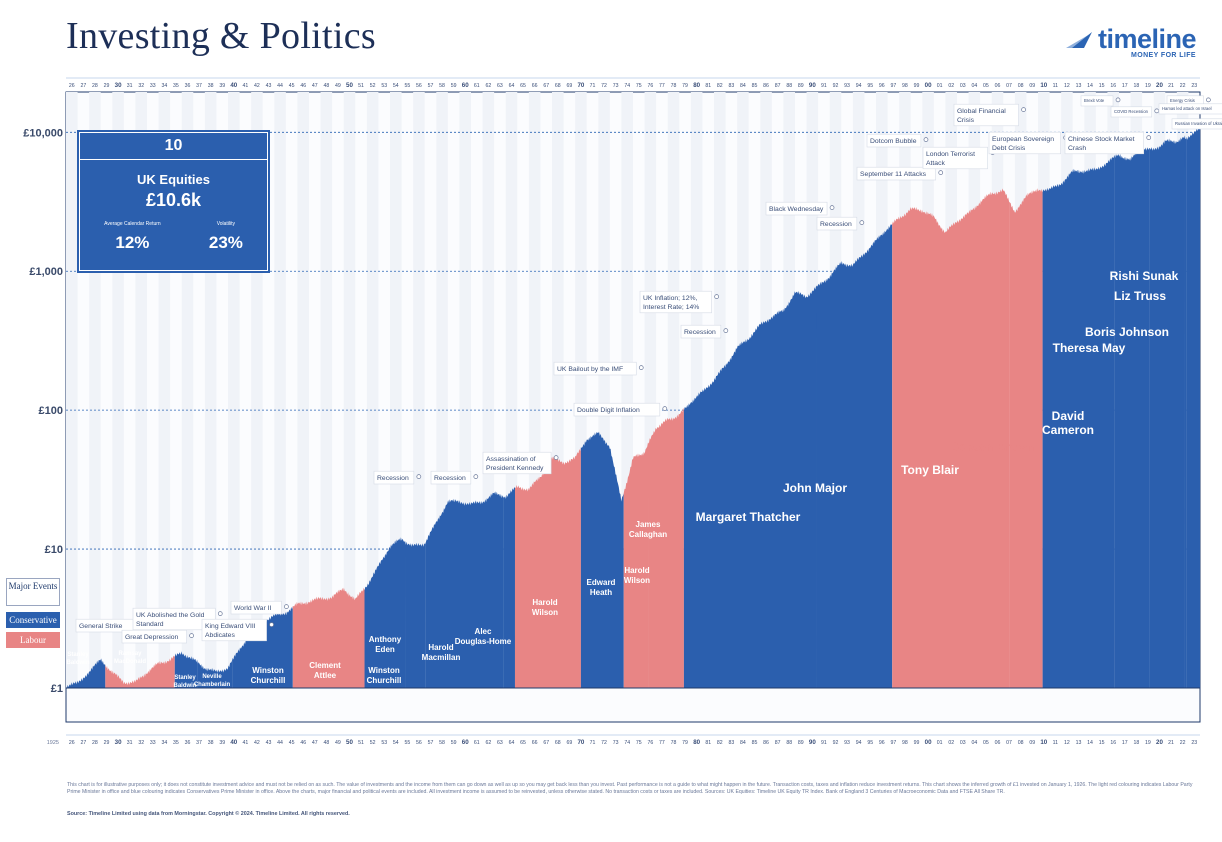 This screenshot has width=1222, height=842. I want to click on year-tick-label: 07, so click(1009, 86).